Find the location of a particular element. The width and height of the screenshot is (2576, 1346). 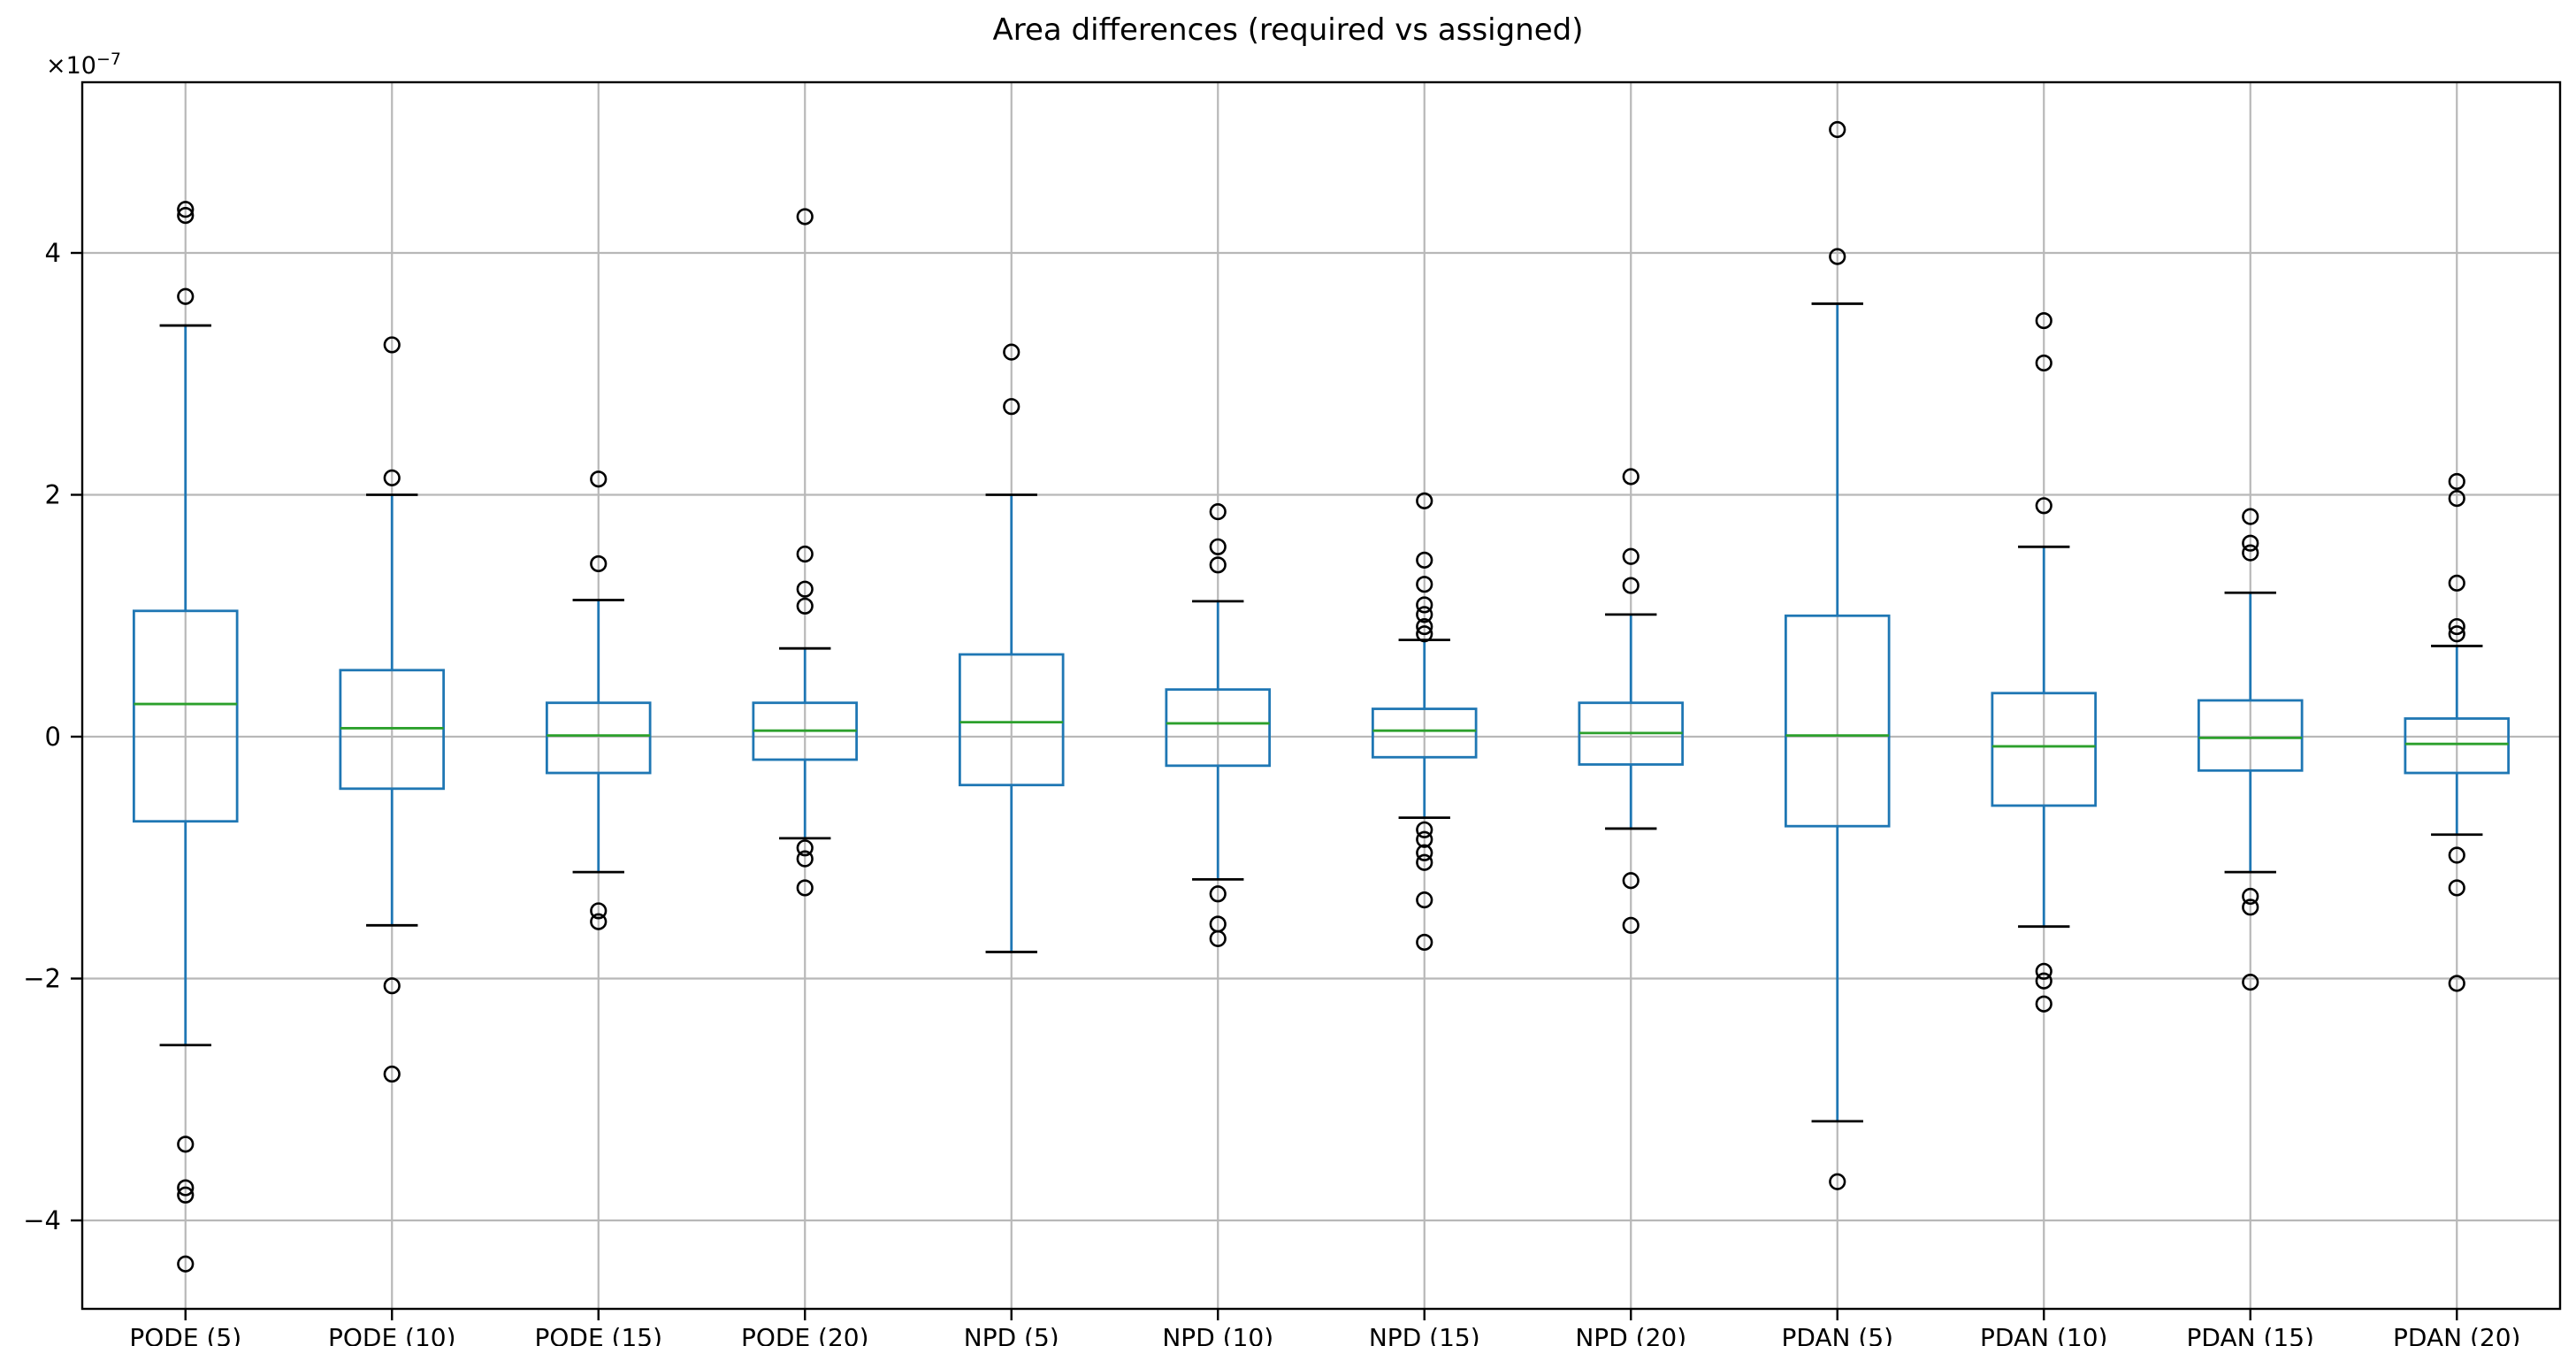

x-tick-label: PODE (5) is located at coordinates (185, 1334).